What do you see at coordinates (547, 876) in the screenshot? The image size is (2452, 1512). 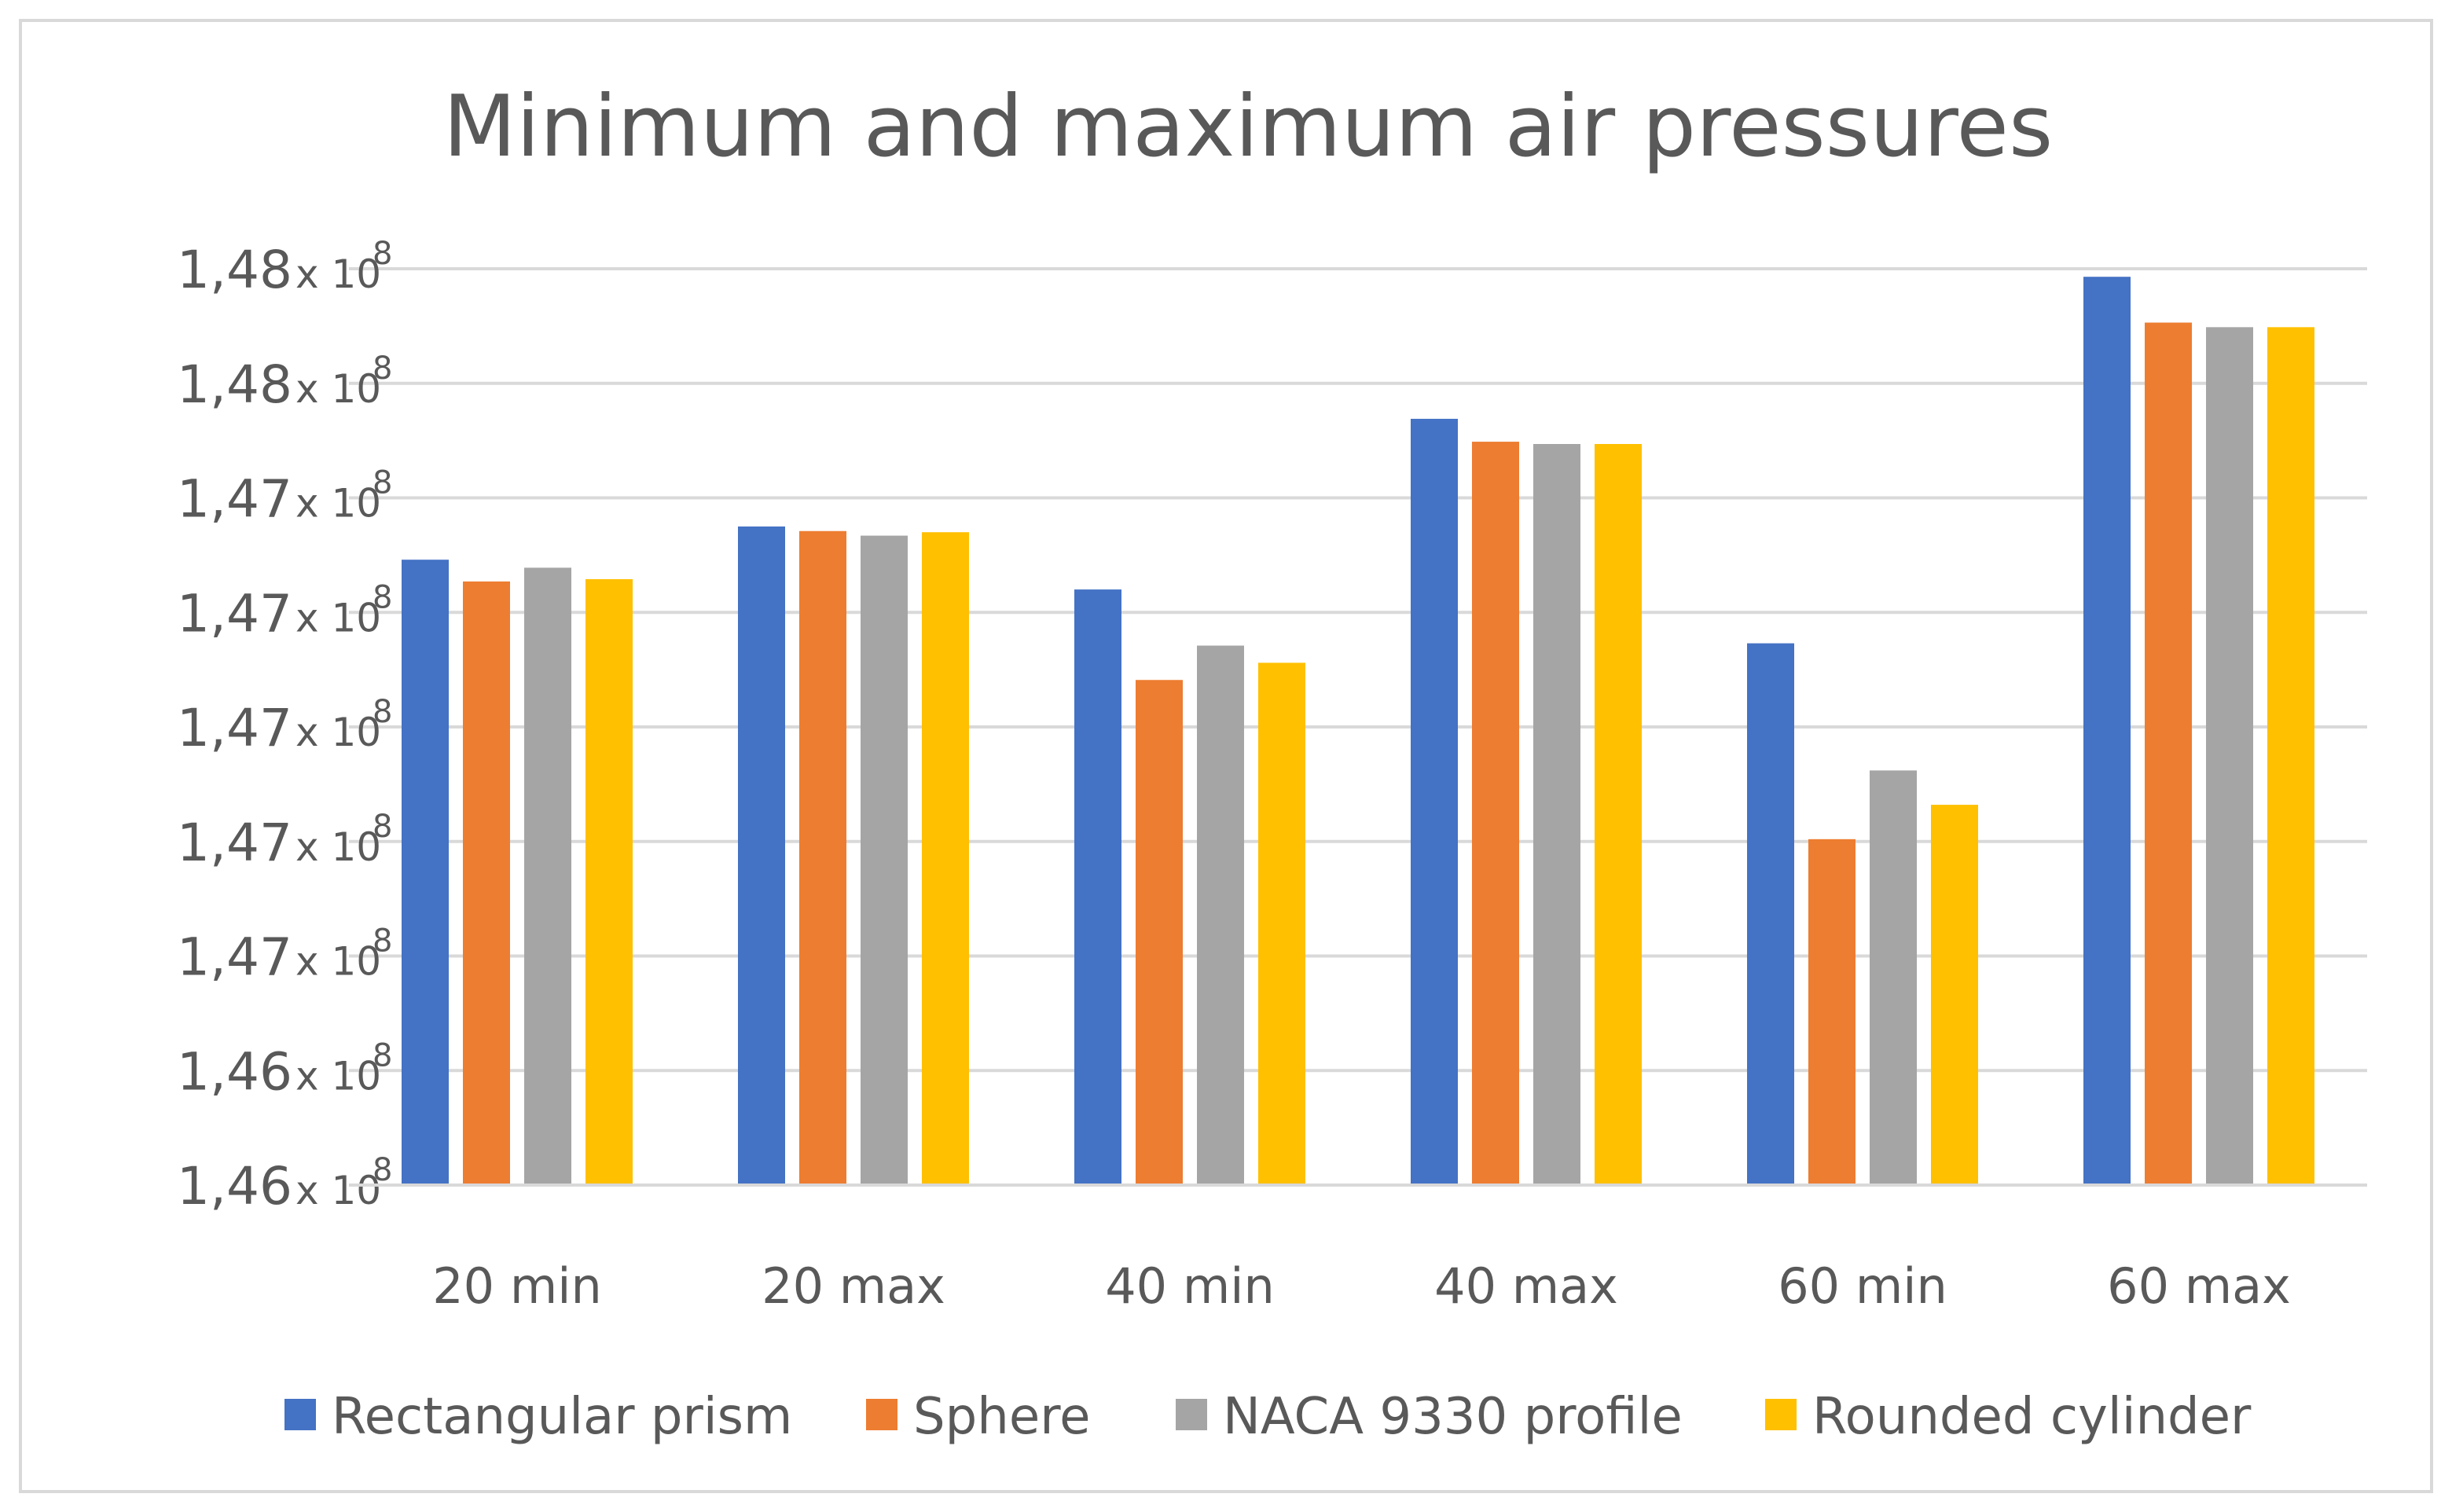 I see `bar: NACA 9330 profile — 20 min` at bounding box center [547, 876].